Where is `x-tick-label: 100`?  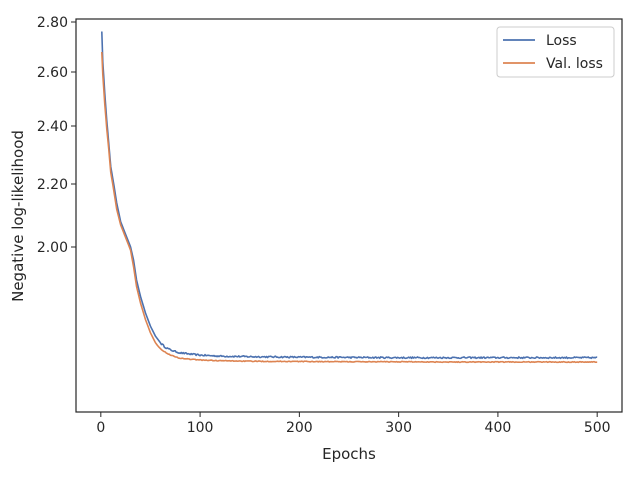
x-tick-label: 100 is located at coordinates (200, 428).